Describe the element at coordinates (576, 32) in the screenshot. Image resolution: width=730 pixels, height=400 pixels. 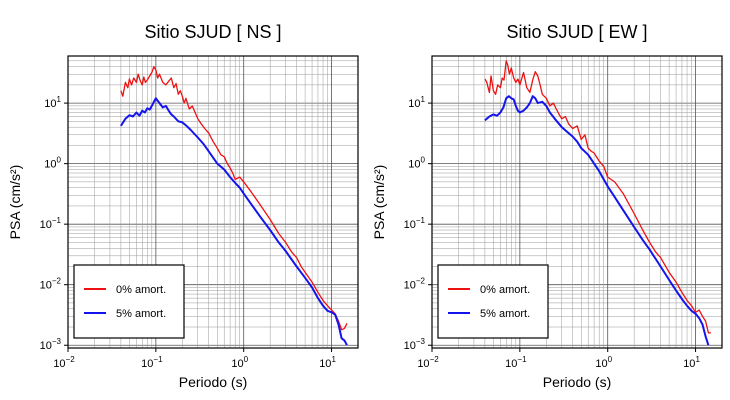
I see `chart-title: Sitio SJUD [ EW ]` at that location.